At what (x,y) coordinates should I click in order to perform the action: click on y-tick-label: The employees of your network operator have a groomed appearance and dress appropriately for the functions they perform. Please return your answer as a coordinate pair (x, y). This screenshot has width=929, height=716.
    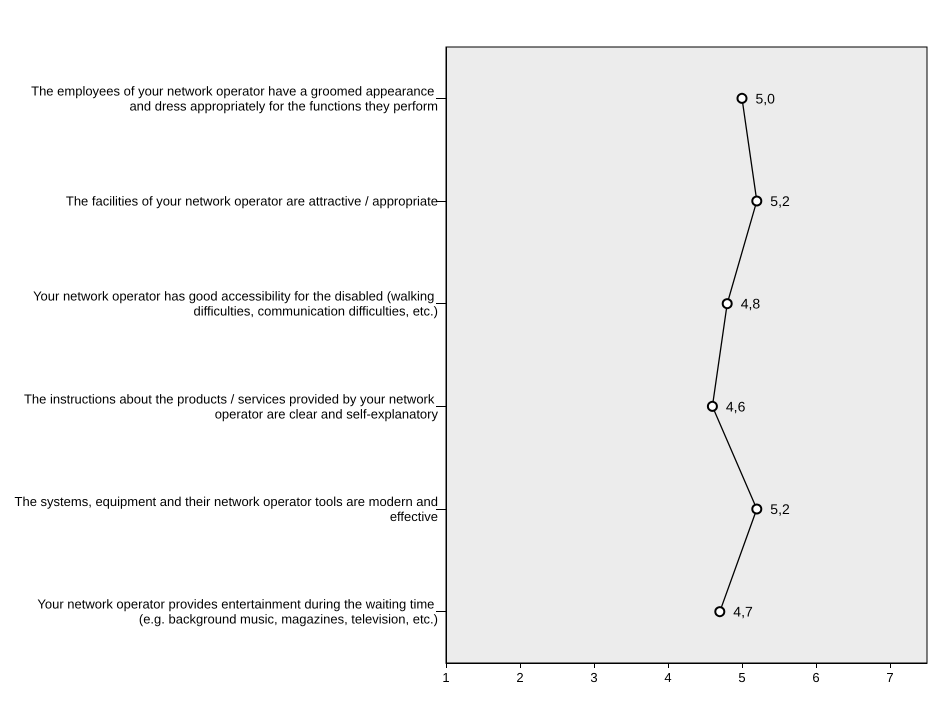
    Looking at the image, I should click on (234, 98).